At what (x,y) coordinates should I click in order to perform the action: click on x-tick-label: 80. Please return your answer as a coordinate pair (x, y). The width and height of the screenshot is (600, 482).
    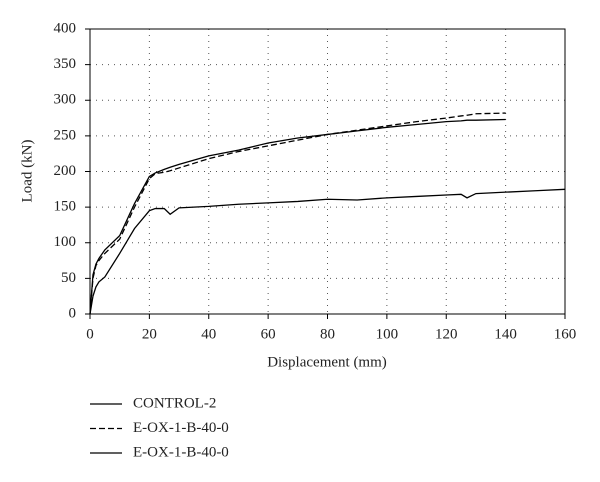
    Looking at the image, I should click on (327, 334).